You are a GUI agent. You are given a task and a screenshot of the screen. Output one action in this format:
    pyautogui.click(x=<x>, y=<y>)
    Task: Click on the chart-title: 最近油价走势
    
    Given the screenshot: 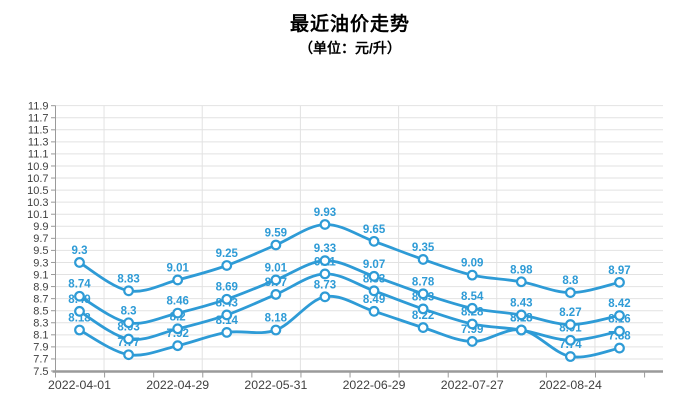 What is the action you would take?
    pyautogui.click(x=349, y=24)
    